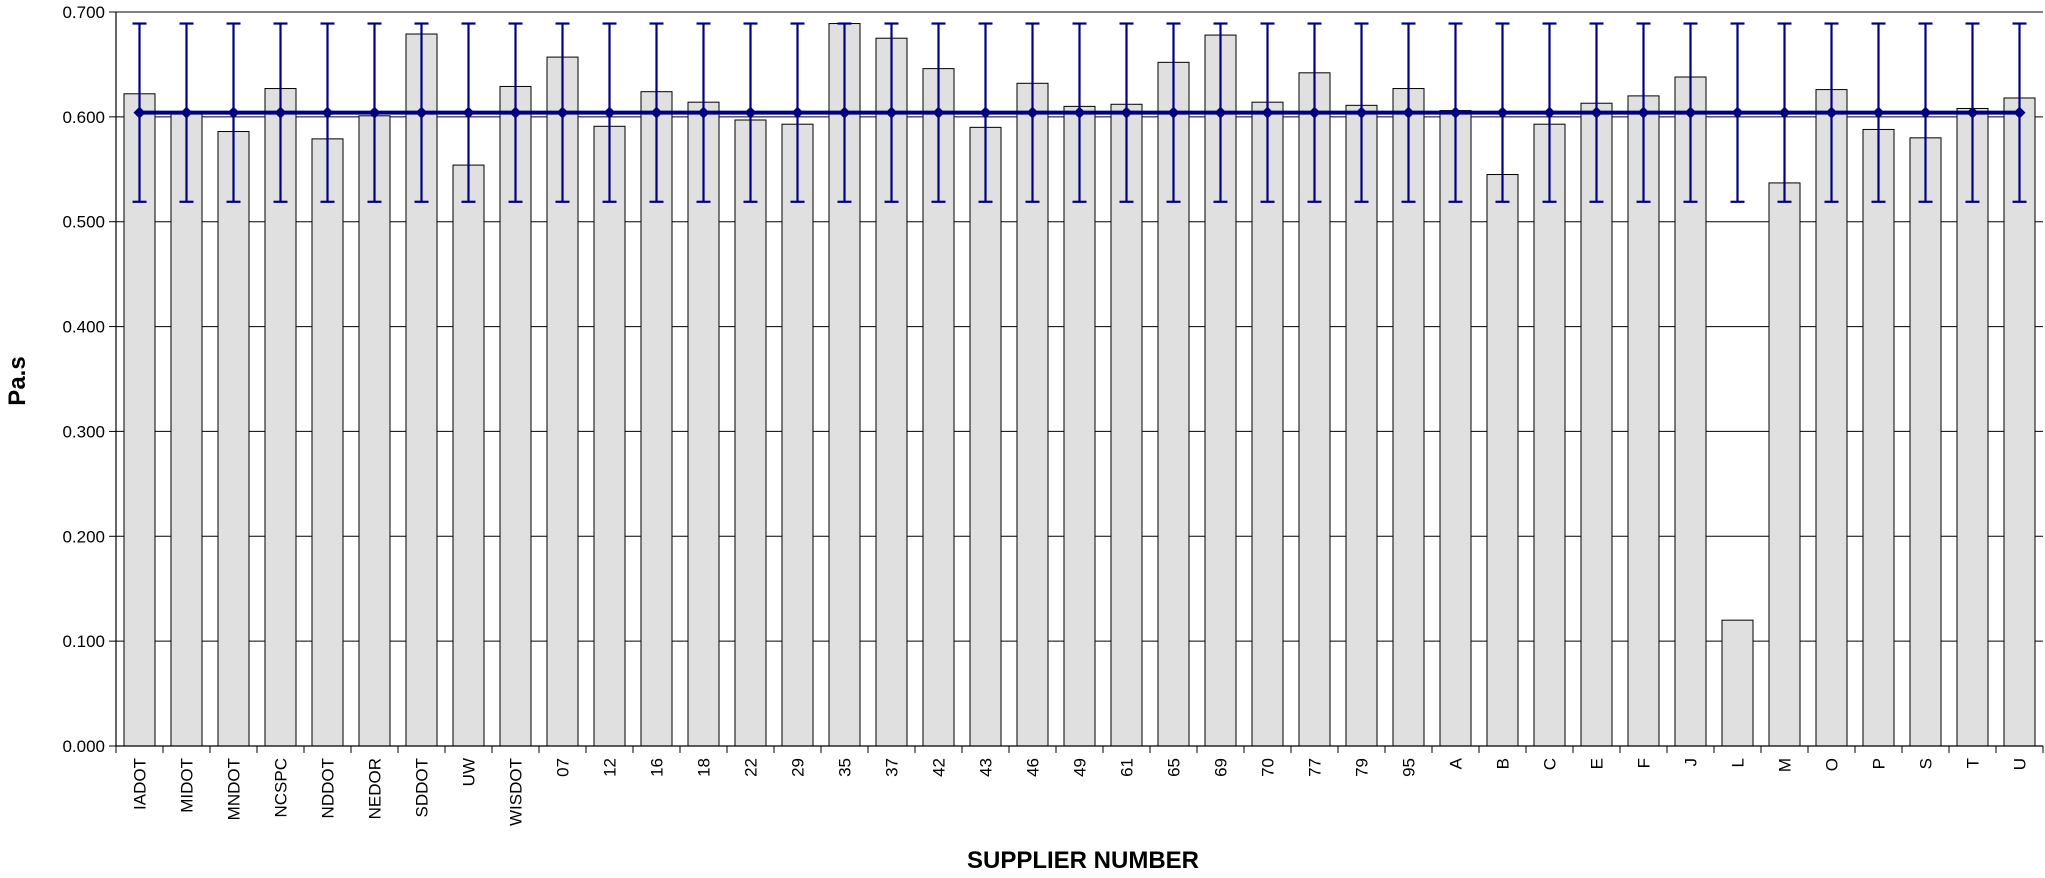  Describe the element at coordinates (83, 641) in the screenshot. I see `y-tick-label: 0.100` at that location.